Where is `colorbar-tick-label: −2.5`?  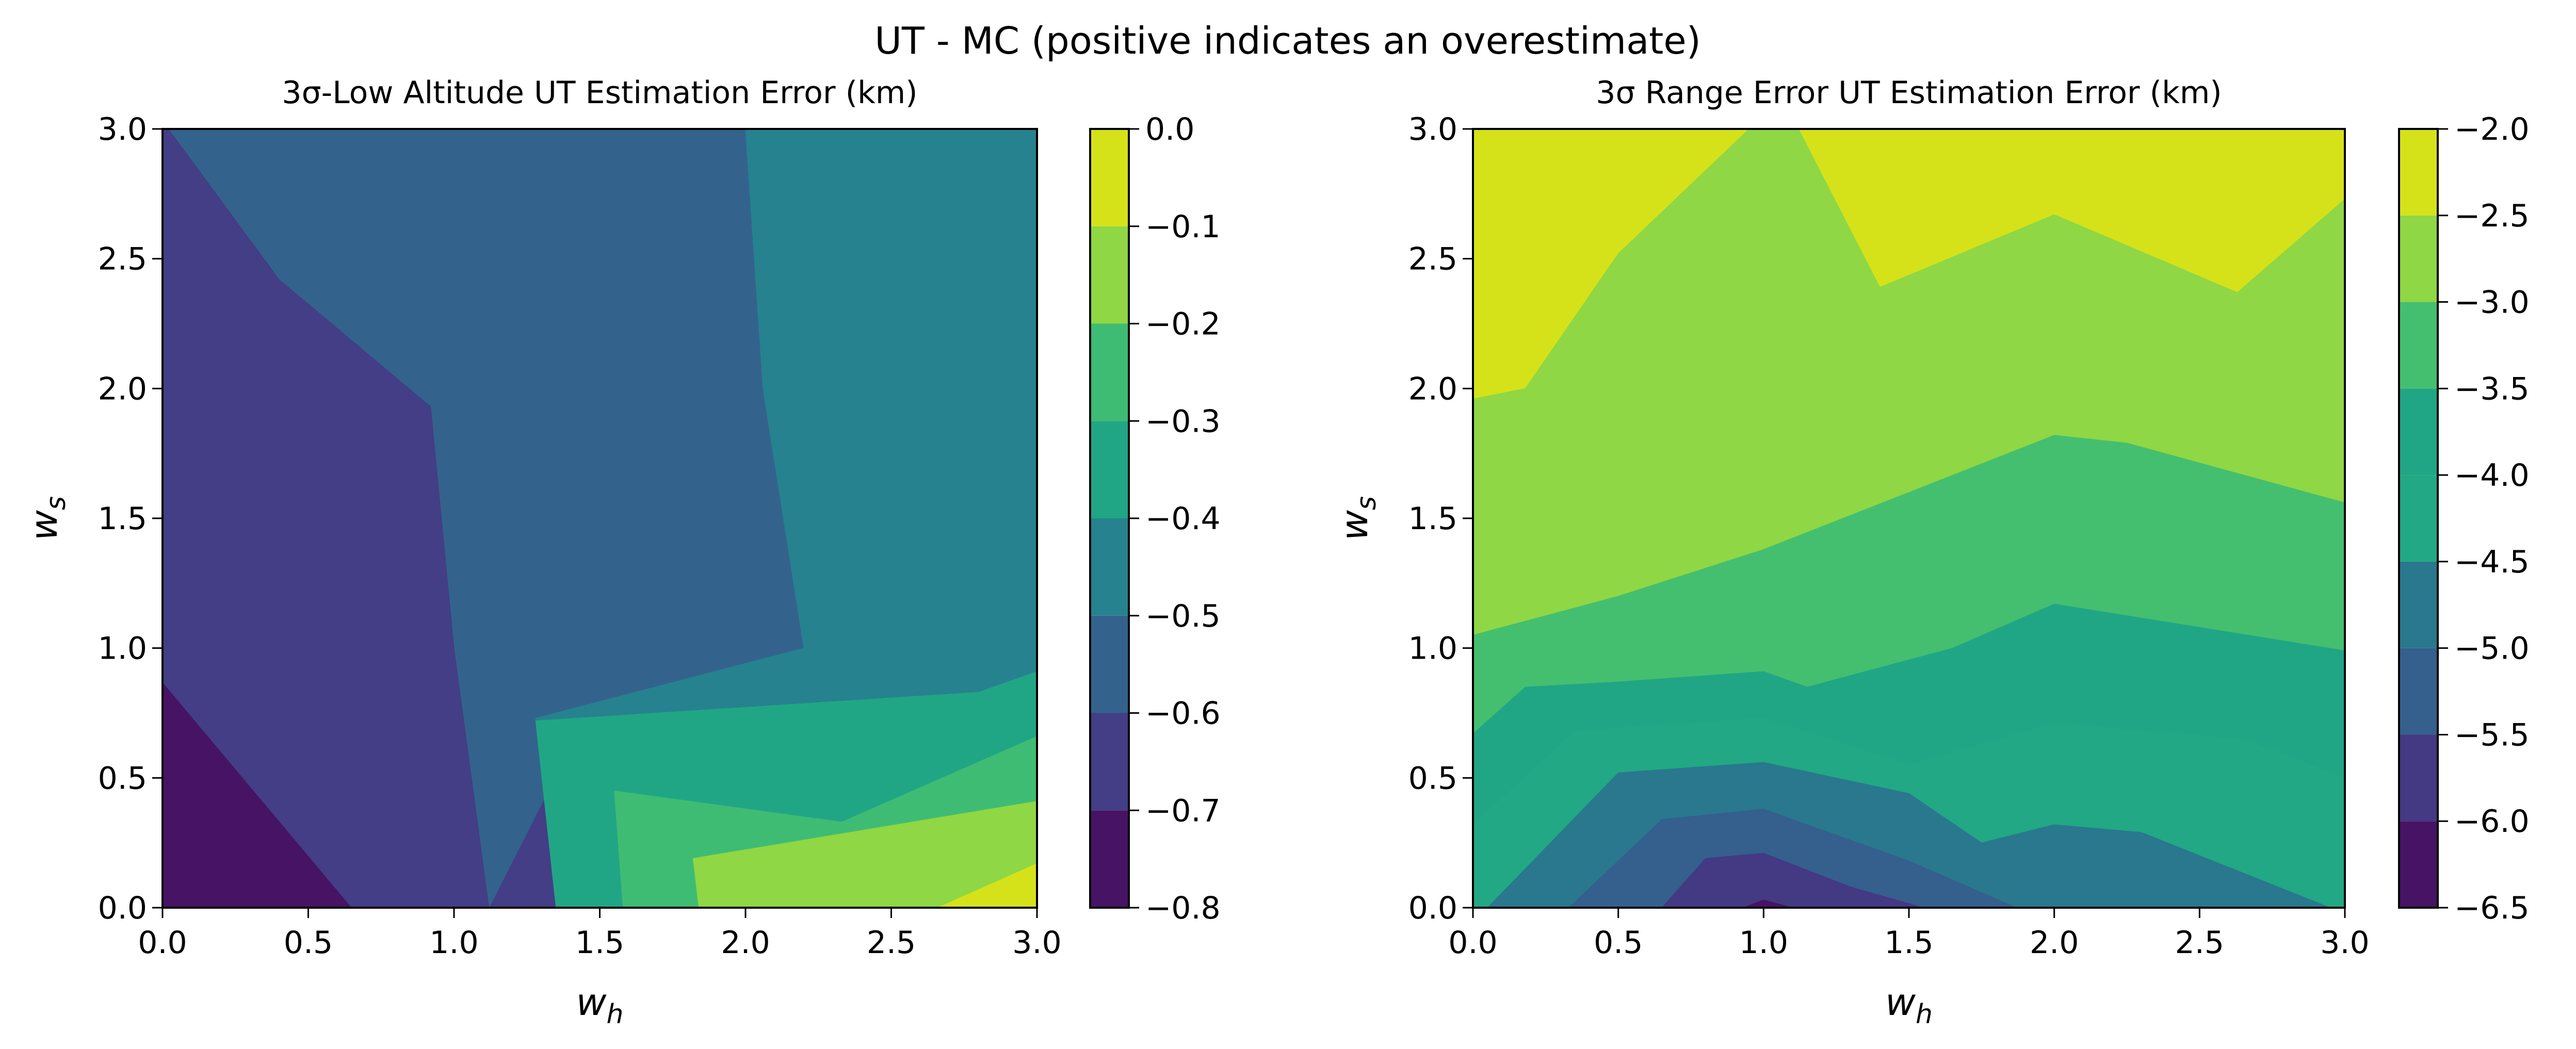
colorbar-tick-label: −2.5 is located at coordinates (2492, 216).